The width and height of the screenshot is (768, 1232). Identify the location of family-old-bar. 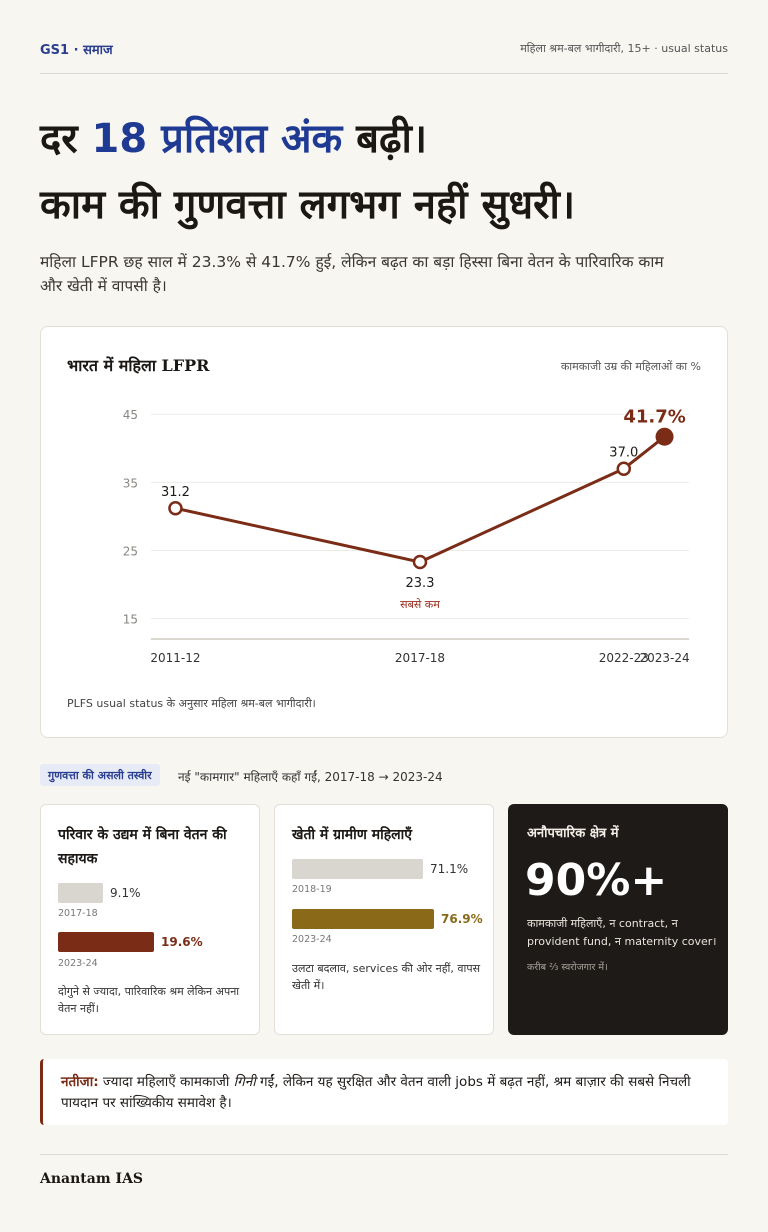
(80, 893).